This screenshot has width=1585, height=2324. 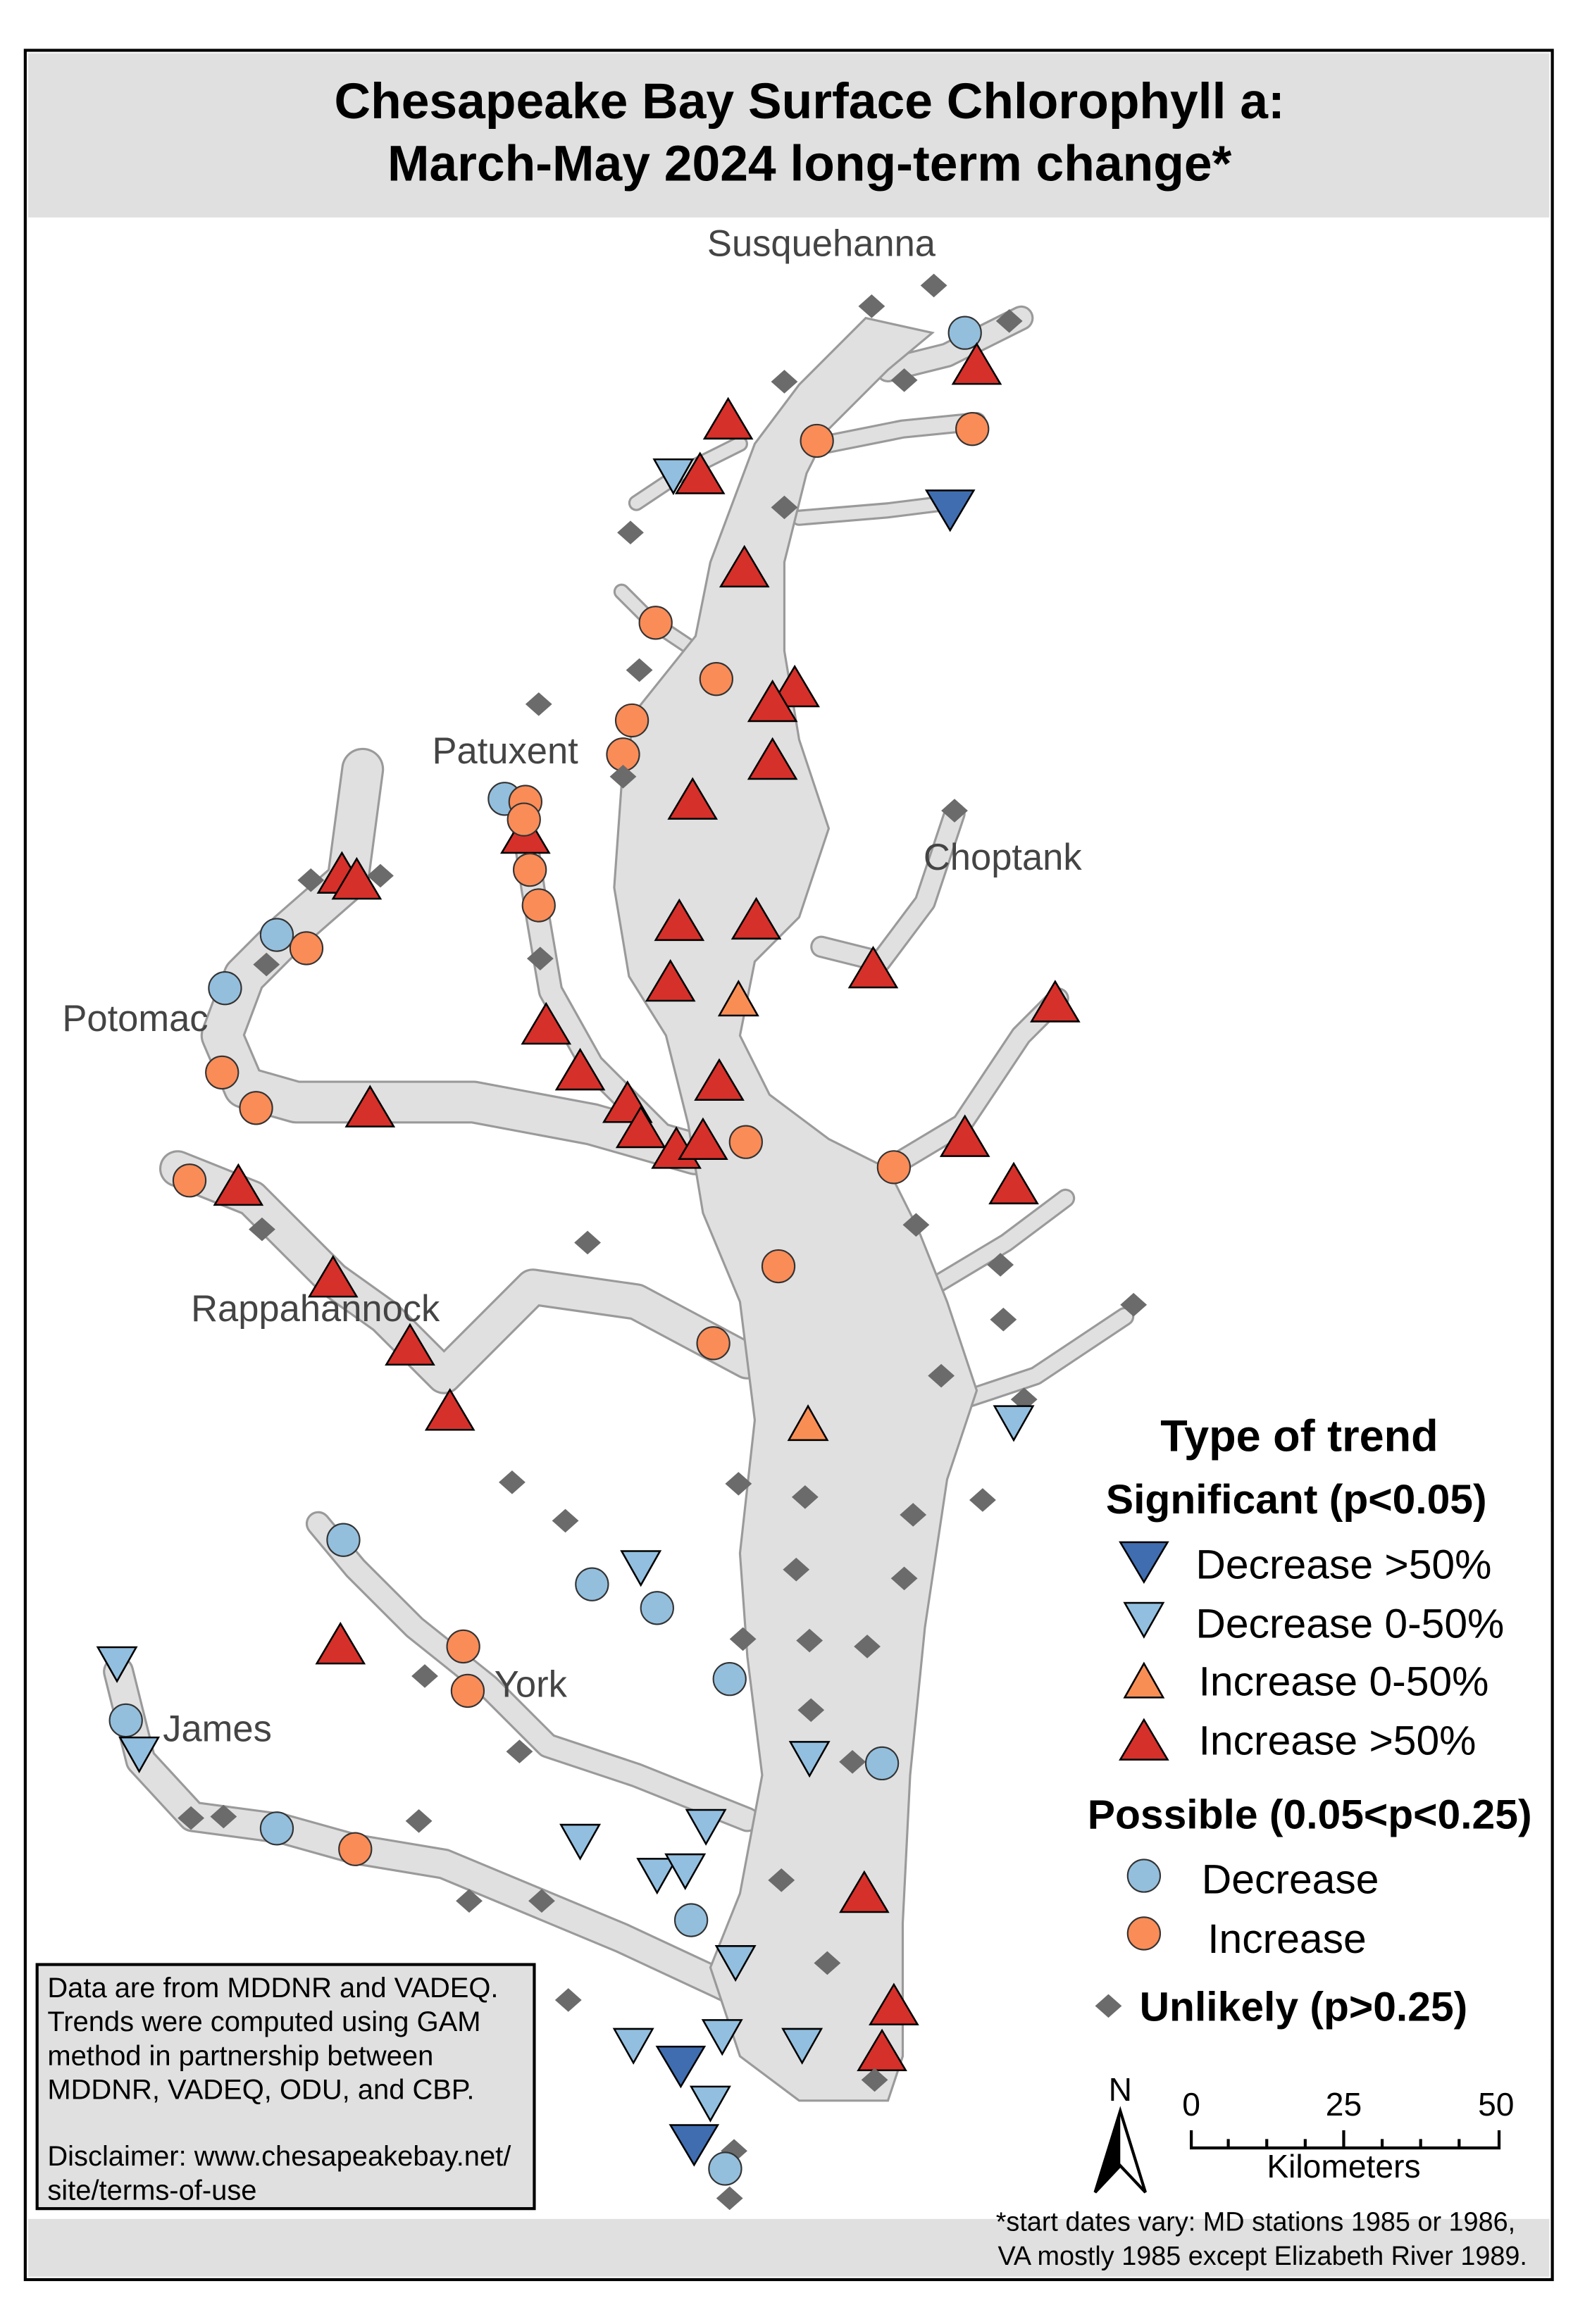 What do you see at coordinates (1120, 2132) in the screenshot?
I see `north-arrow: N` at bounding box center [1120, 2132].